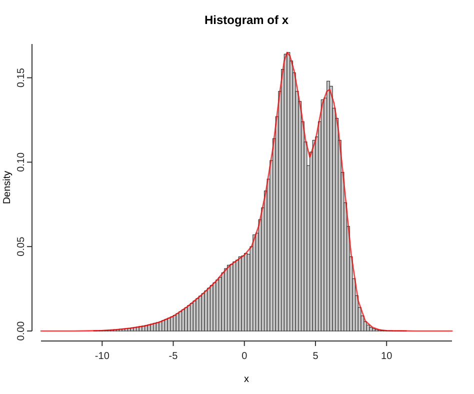 This screenshot has height=394, width=474. I want to click on x-tick-label: 10, so click(387, 356).